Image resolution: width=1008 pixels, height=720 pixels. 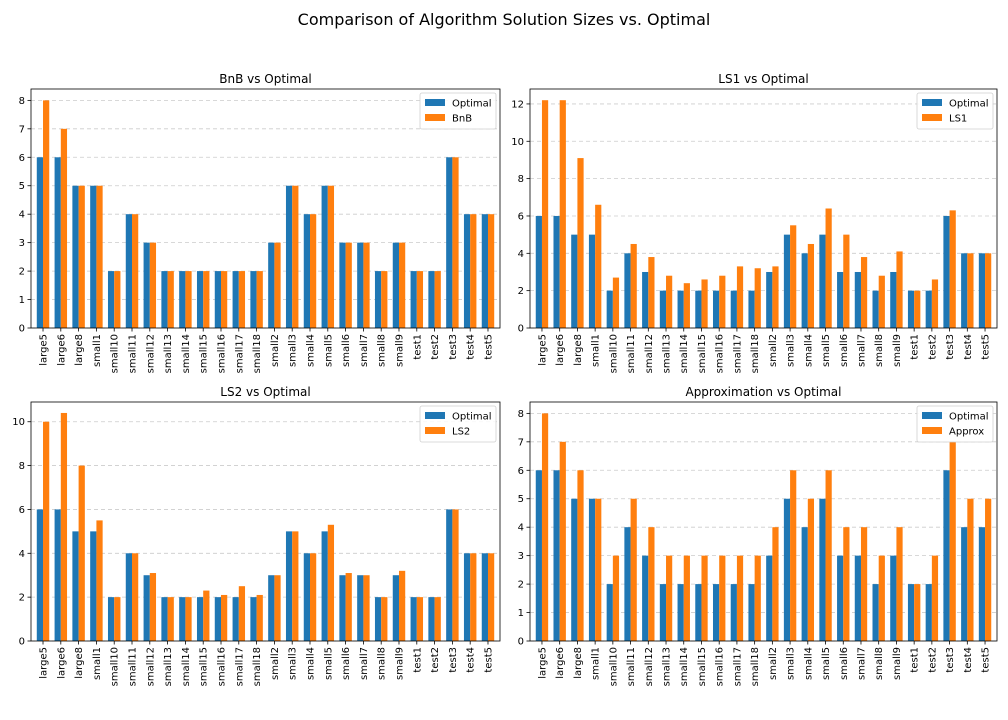 What do you see at coordinates (170, 299) in the screenshot?
I see `bar-bnb-small13` at bounding box center [170, 299].